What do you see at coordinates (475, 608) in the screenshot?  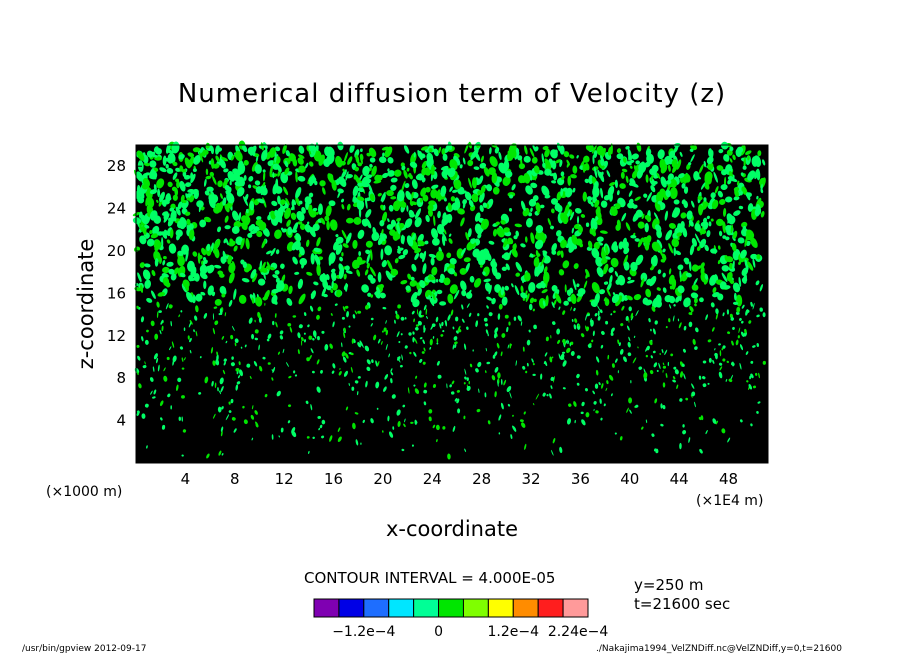 I see `colorbar-swatch` at bounding box center [475, 608].